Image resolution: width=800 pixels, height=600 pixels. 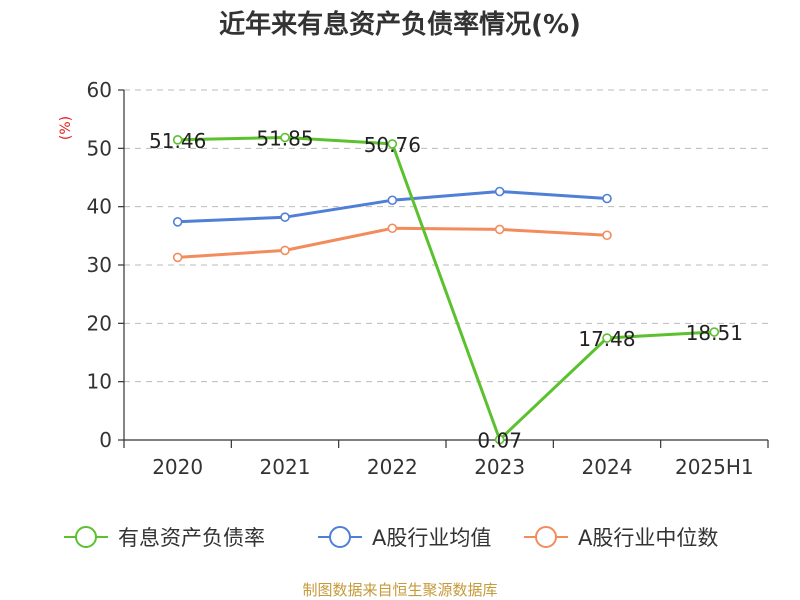 I want to click on data-label: 0.07, so click(x=499, y=441).